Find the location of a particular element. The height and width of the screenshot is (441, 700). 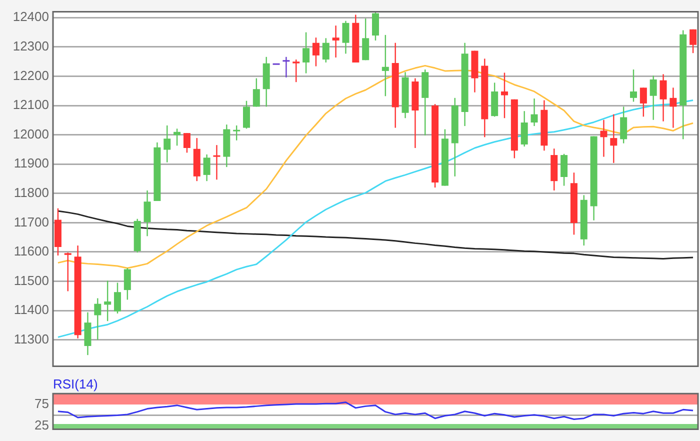

y-tick-label: 12400 is located at coordinates (30, 16).